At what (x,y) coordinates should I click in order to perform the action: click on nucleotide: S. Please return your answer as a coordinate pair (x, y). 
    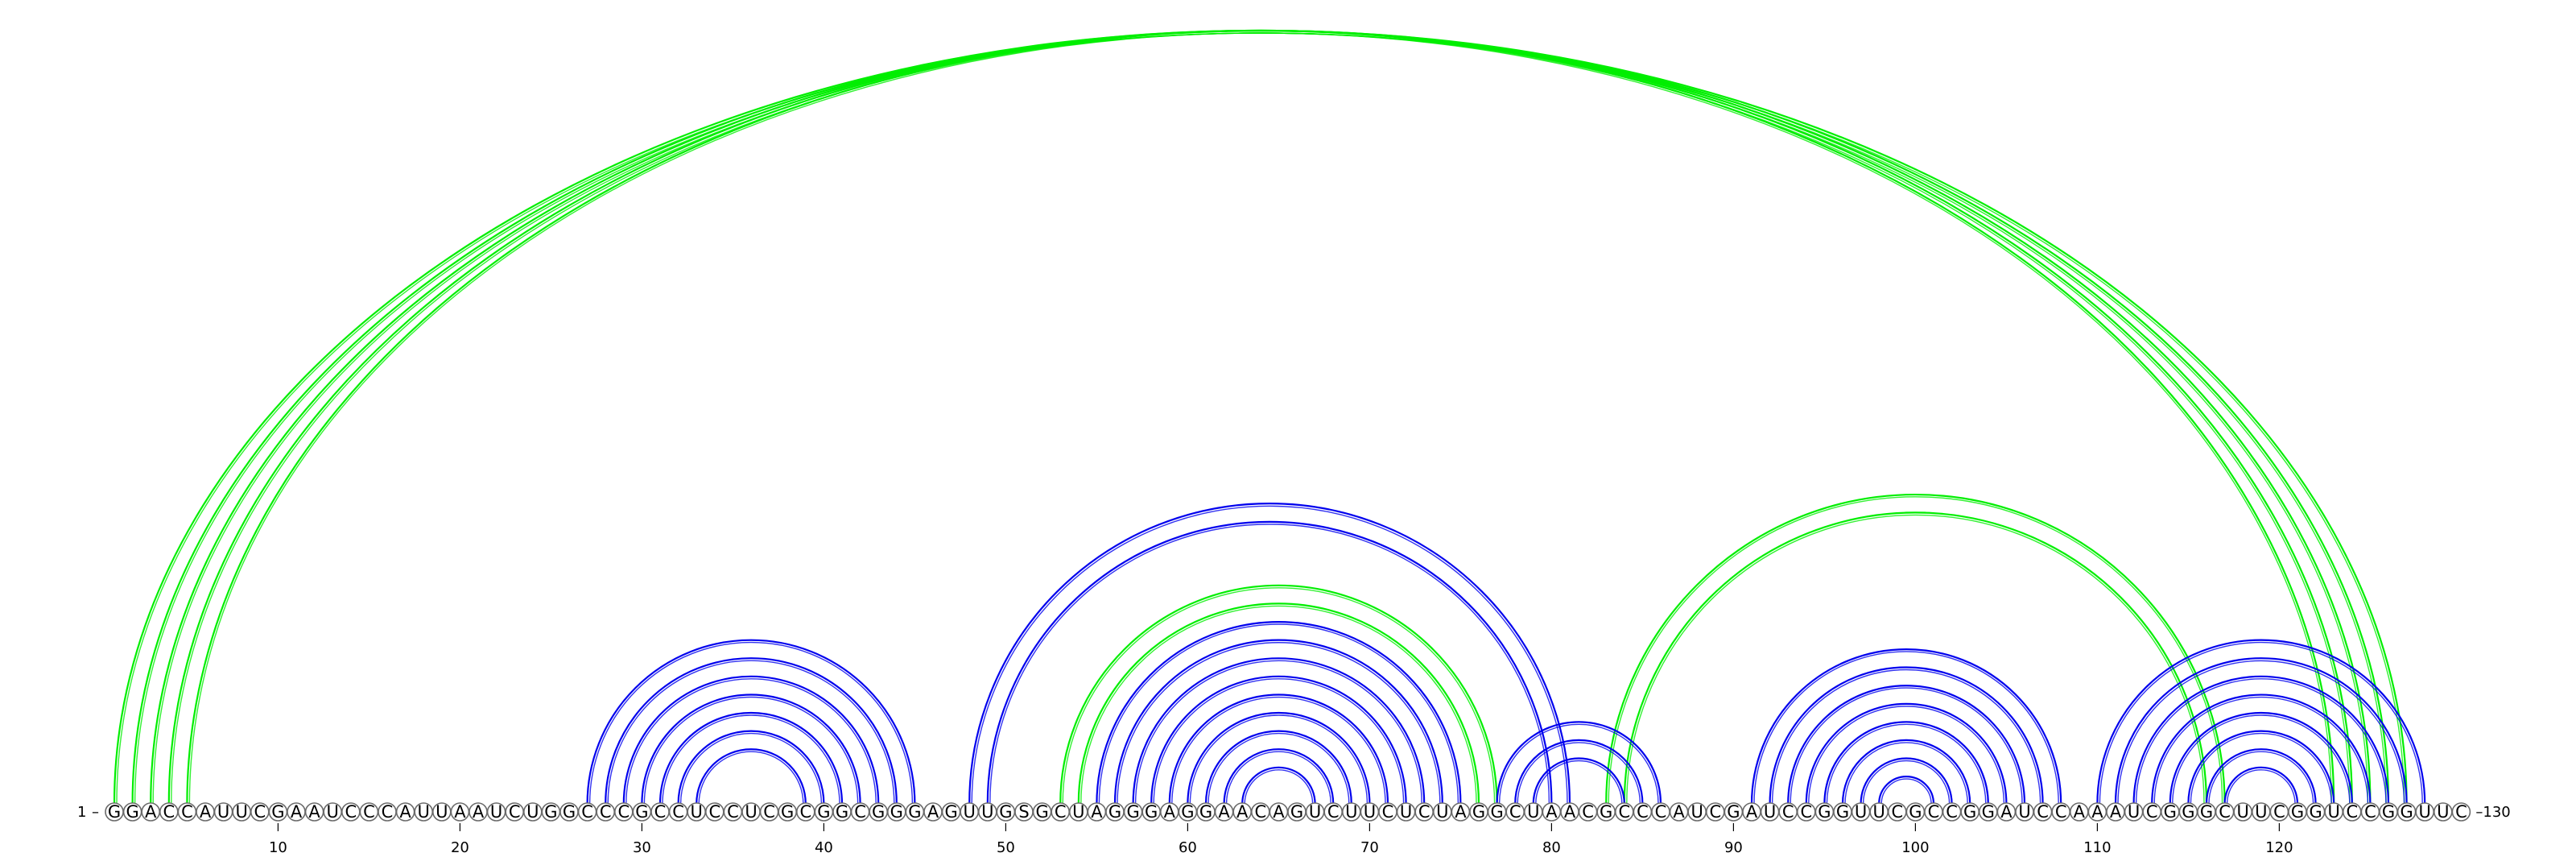
    Looking at the image, I should click on (1024, 812).